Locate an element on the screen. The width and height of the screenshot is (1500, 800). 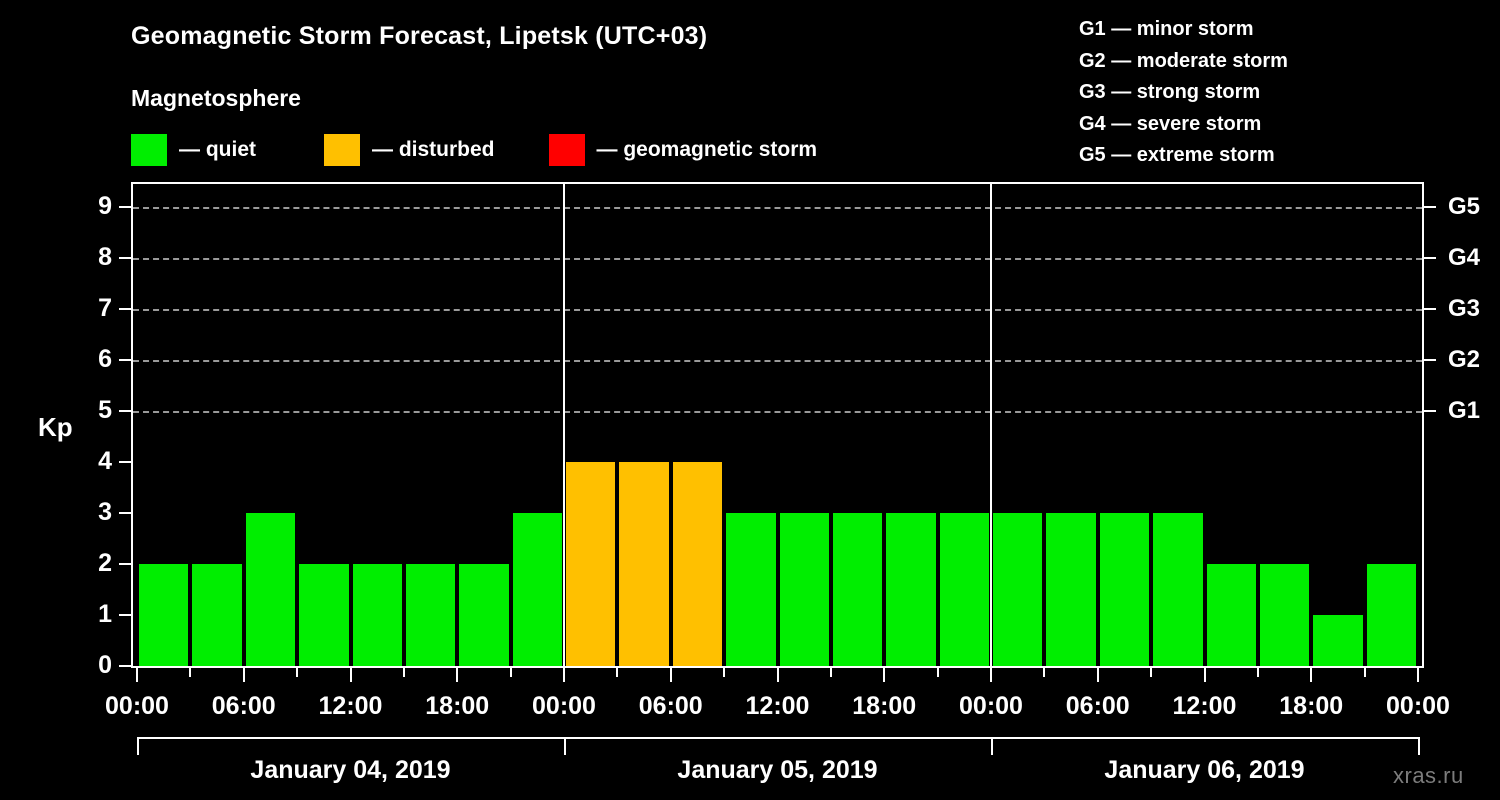
legend-label-disturbed: — disturbed is located at coordinates (433, 149).